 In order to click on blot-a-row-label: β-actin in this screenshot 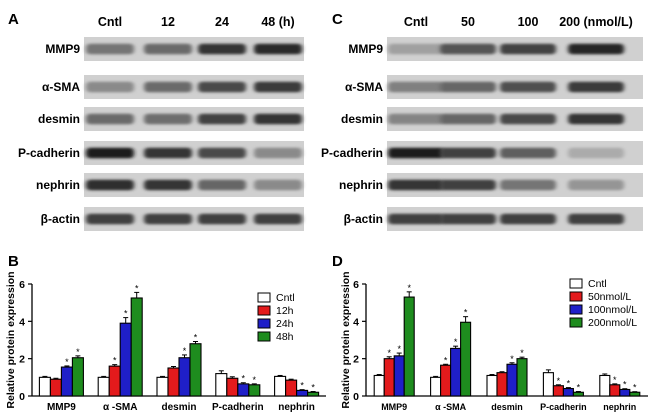, I will do `click(60, 219)`.